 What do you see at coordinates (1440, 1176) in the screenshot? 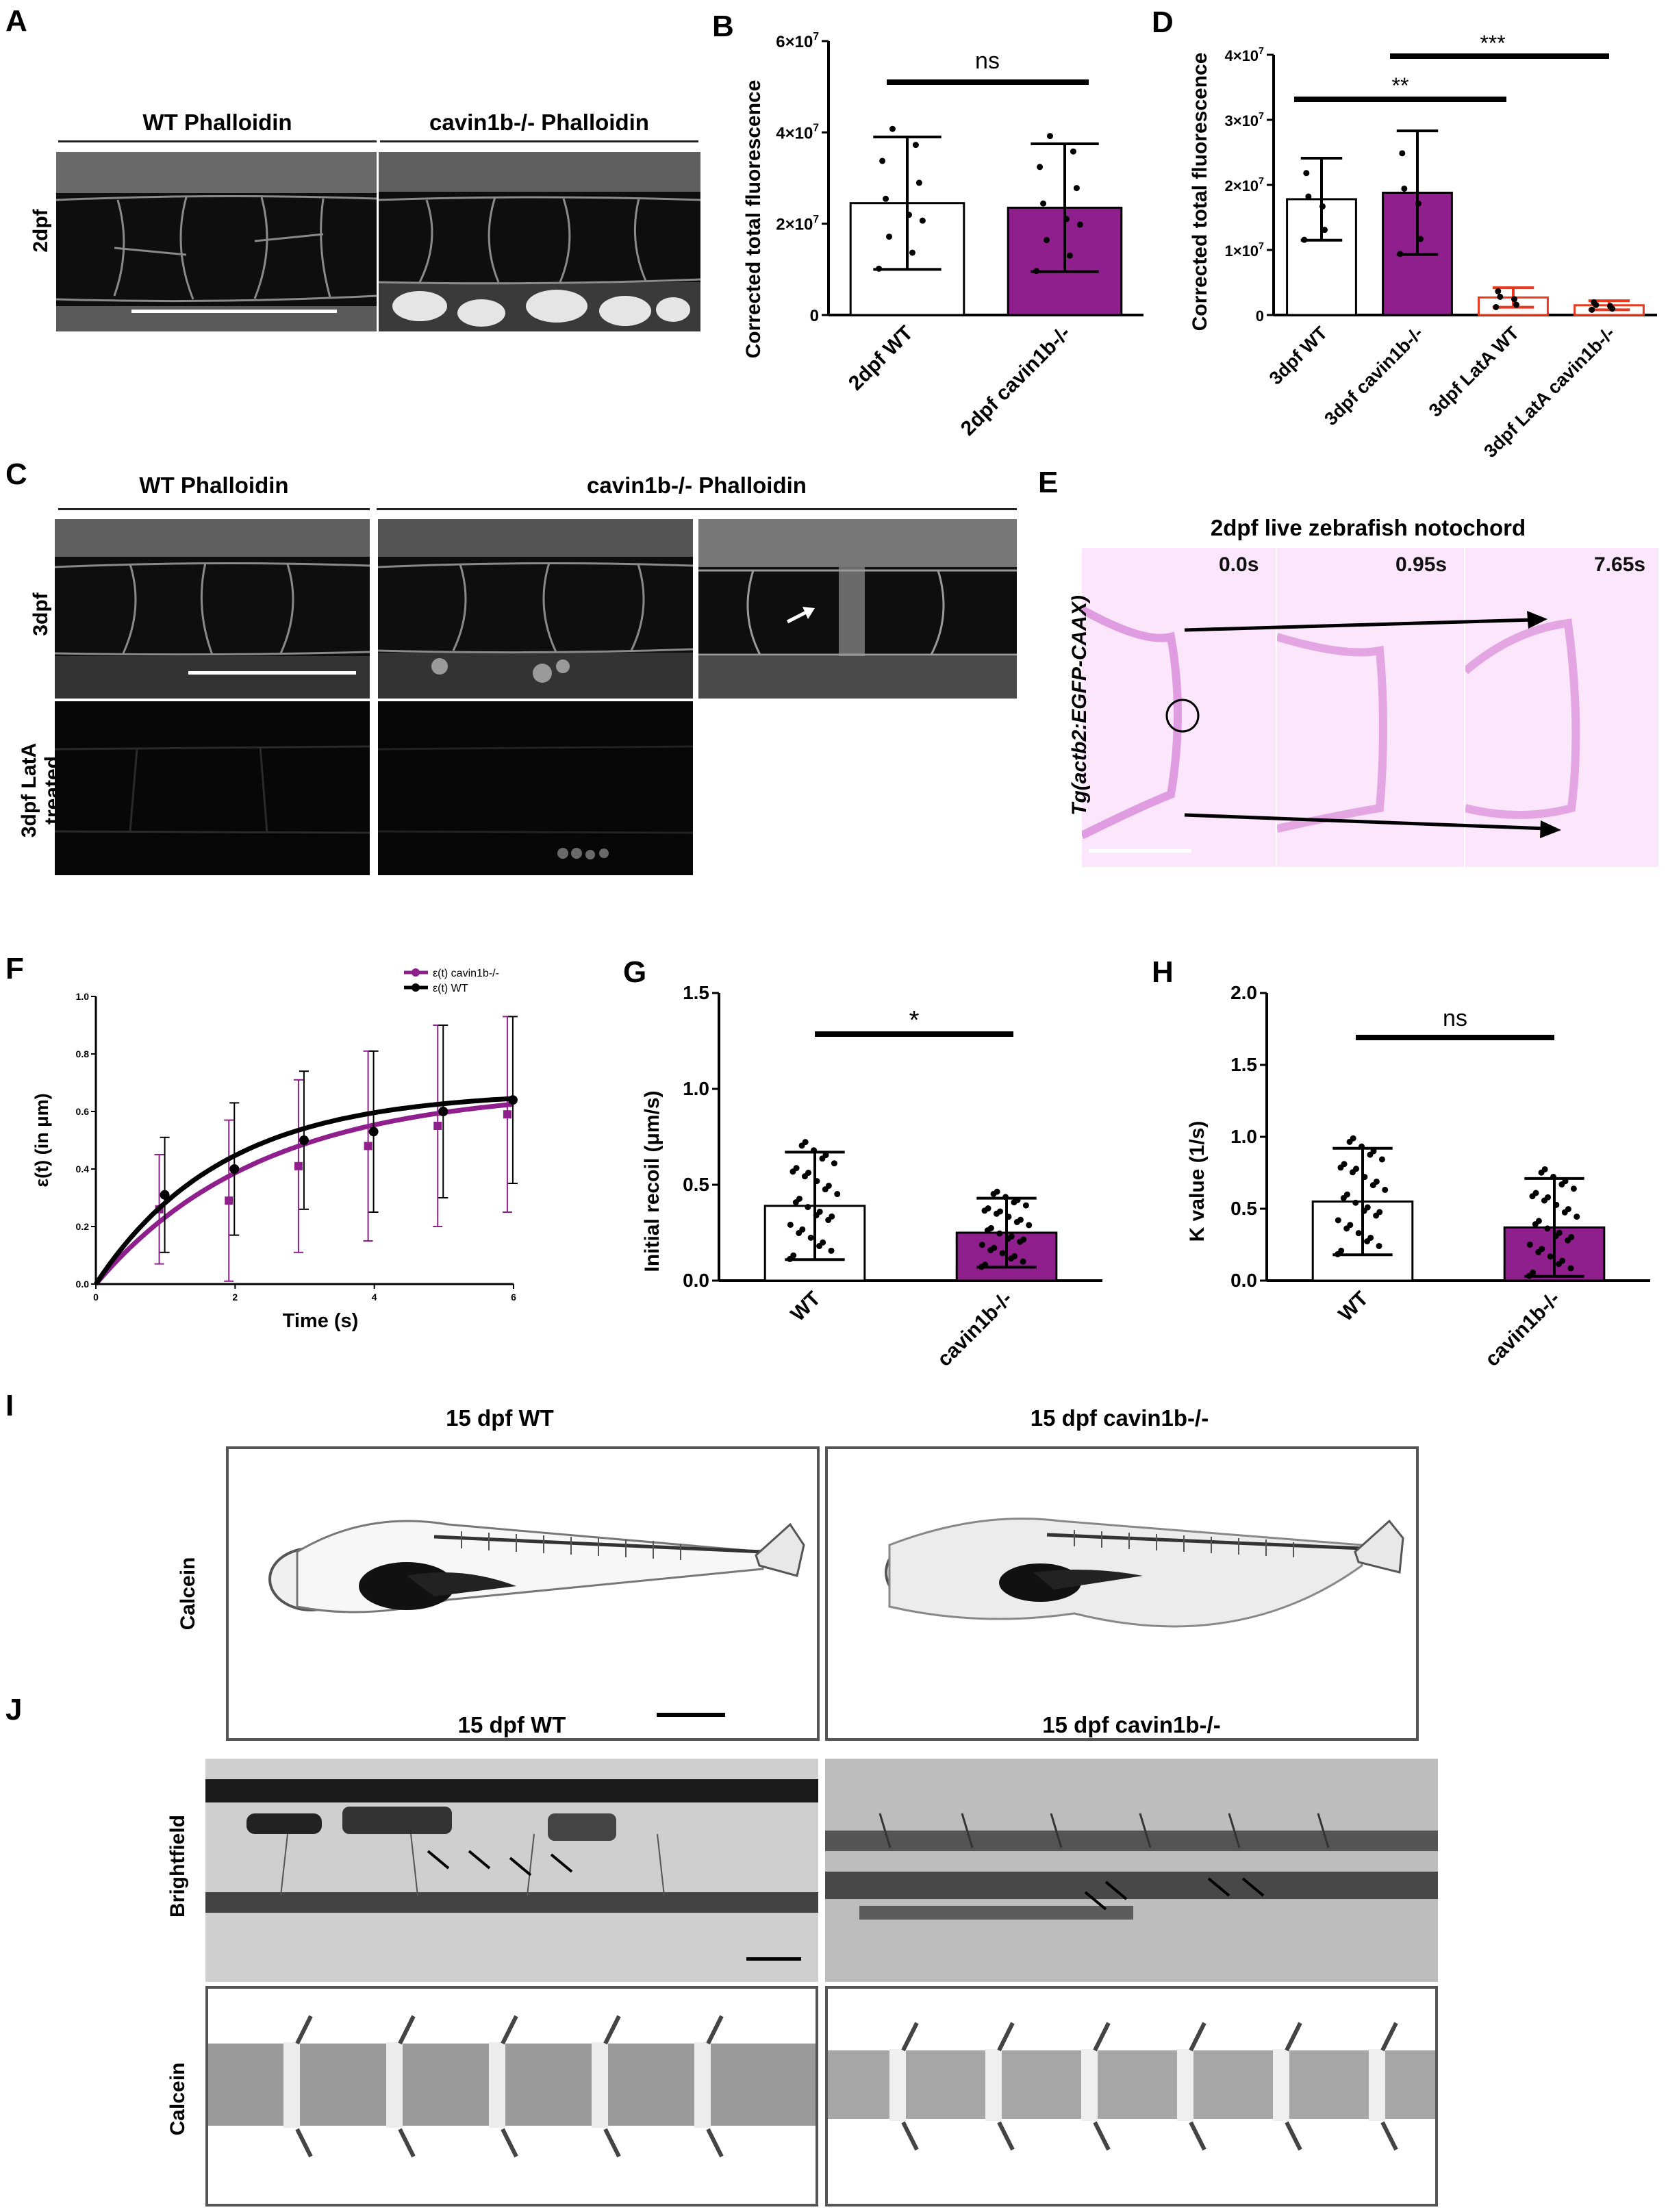
I see `chart-h-plot: 0.0 0.5 1.0 1.5 2.0 WT cavin1b-/- ns` at bounding box center [1440, 1176].